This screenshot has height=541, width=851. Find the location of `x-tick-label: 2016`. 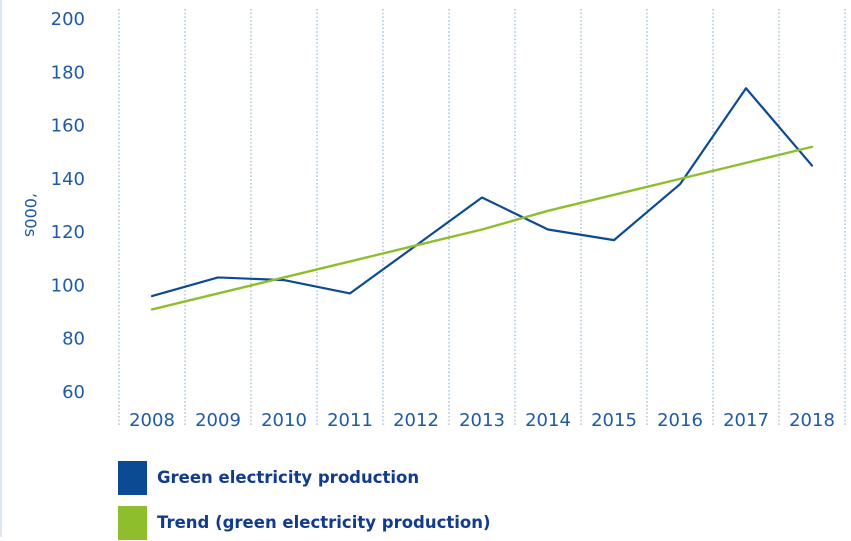

x-tick-label: 2016 is located at coordinates (680, 420).